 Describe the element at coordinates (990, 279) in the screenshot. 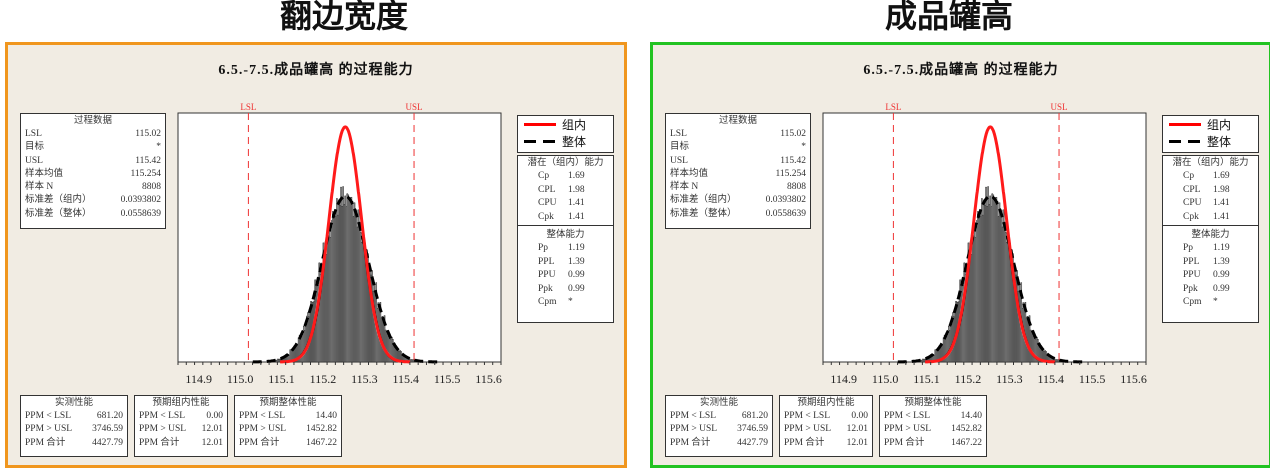

I see `overall-curve` at that location.